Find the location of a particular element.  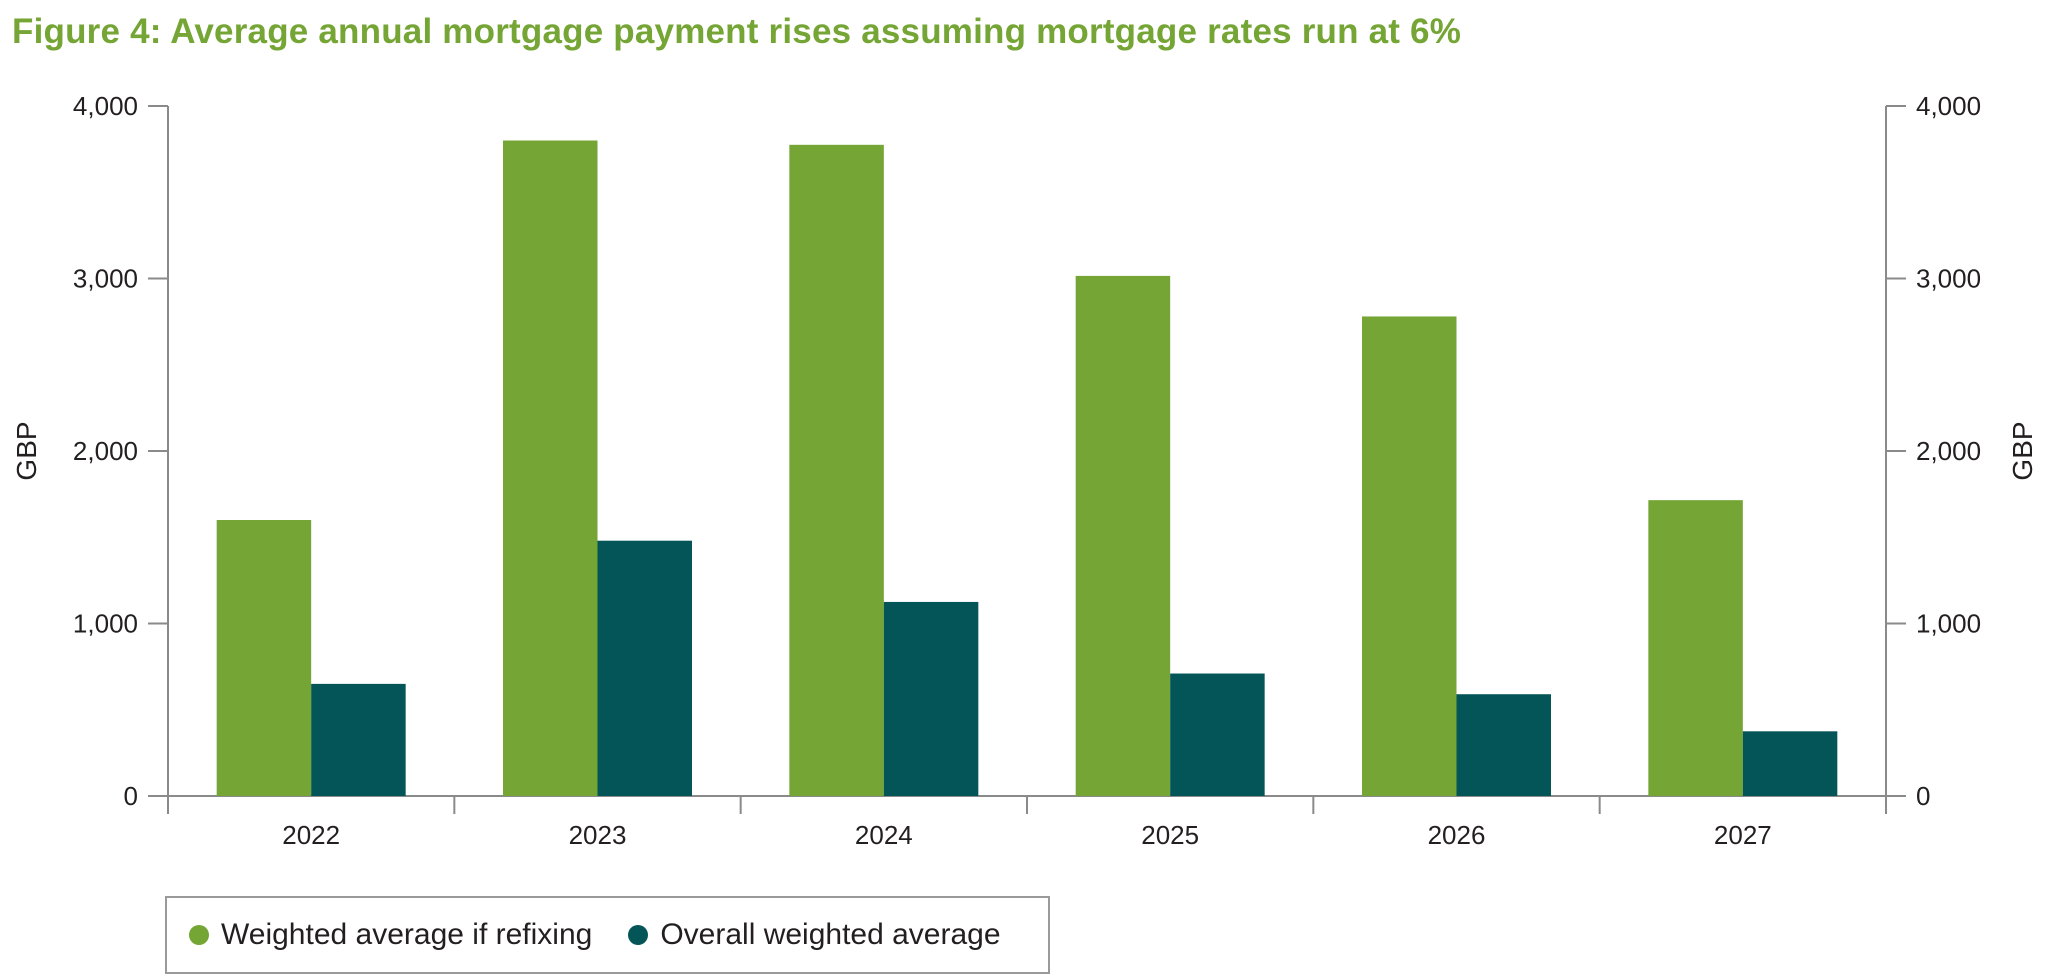

y-axis-title-left: GBP is located at coordinates (26, 450).